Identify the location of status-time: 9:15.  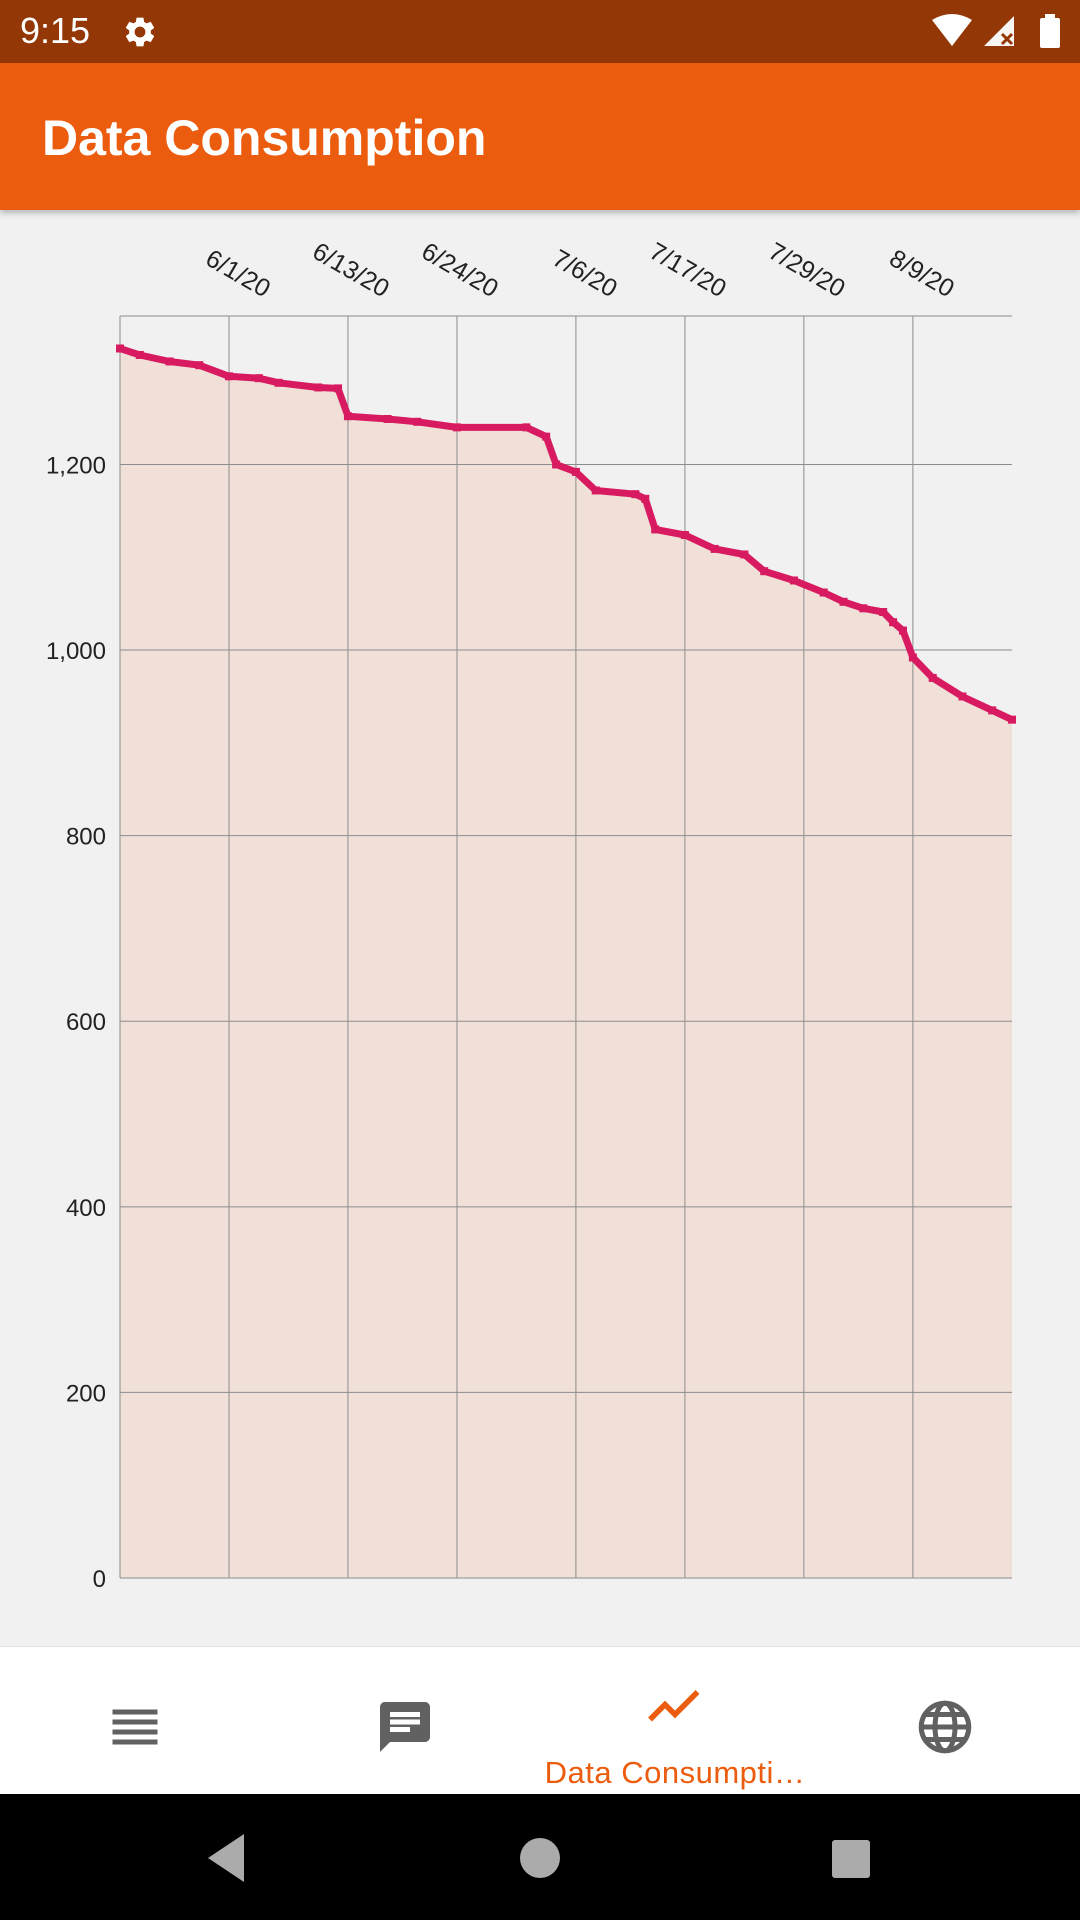
(55, 30).